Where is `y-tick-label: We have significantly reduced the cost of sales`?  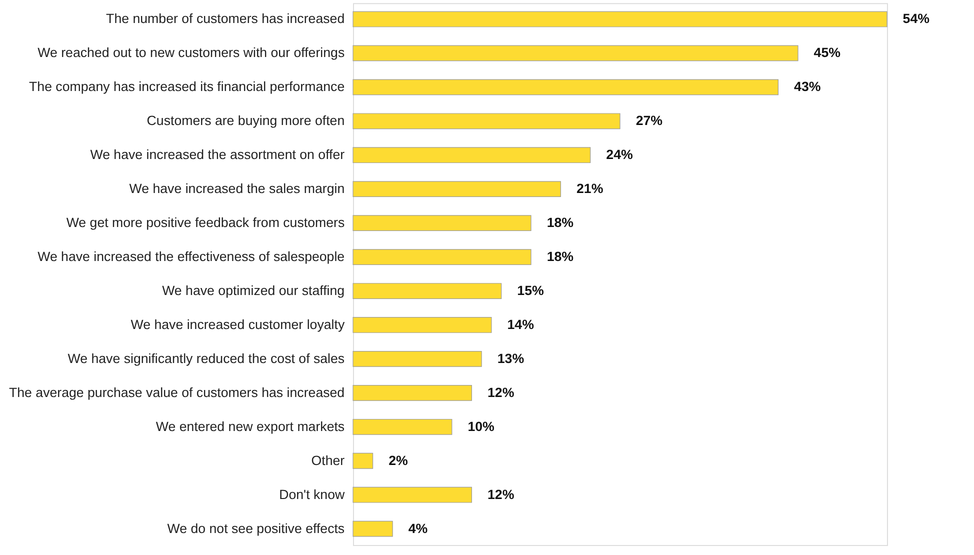 y-tick-label: We have significantly reduced the cost of sales is located at coordinates (206, 358).